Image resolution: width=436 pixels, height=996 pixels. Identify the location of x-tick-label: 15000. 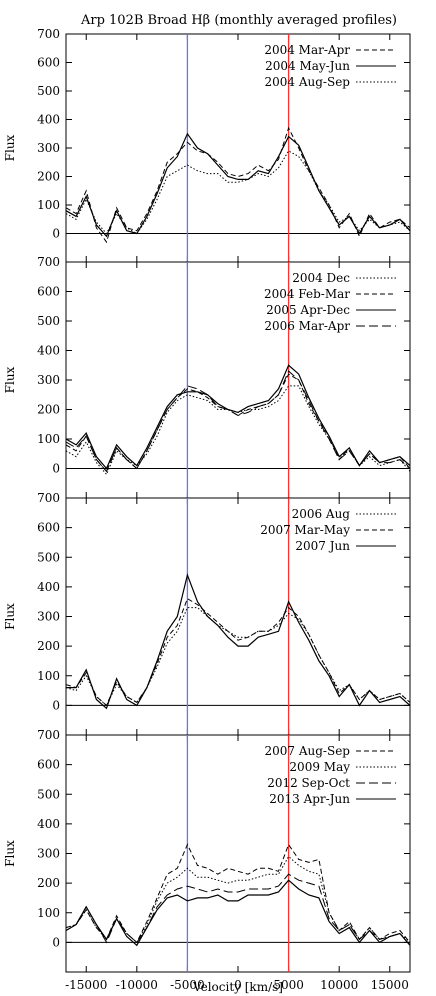
(390, 985).